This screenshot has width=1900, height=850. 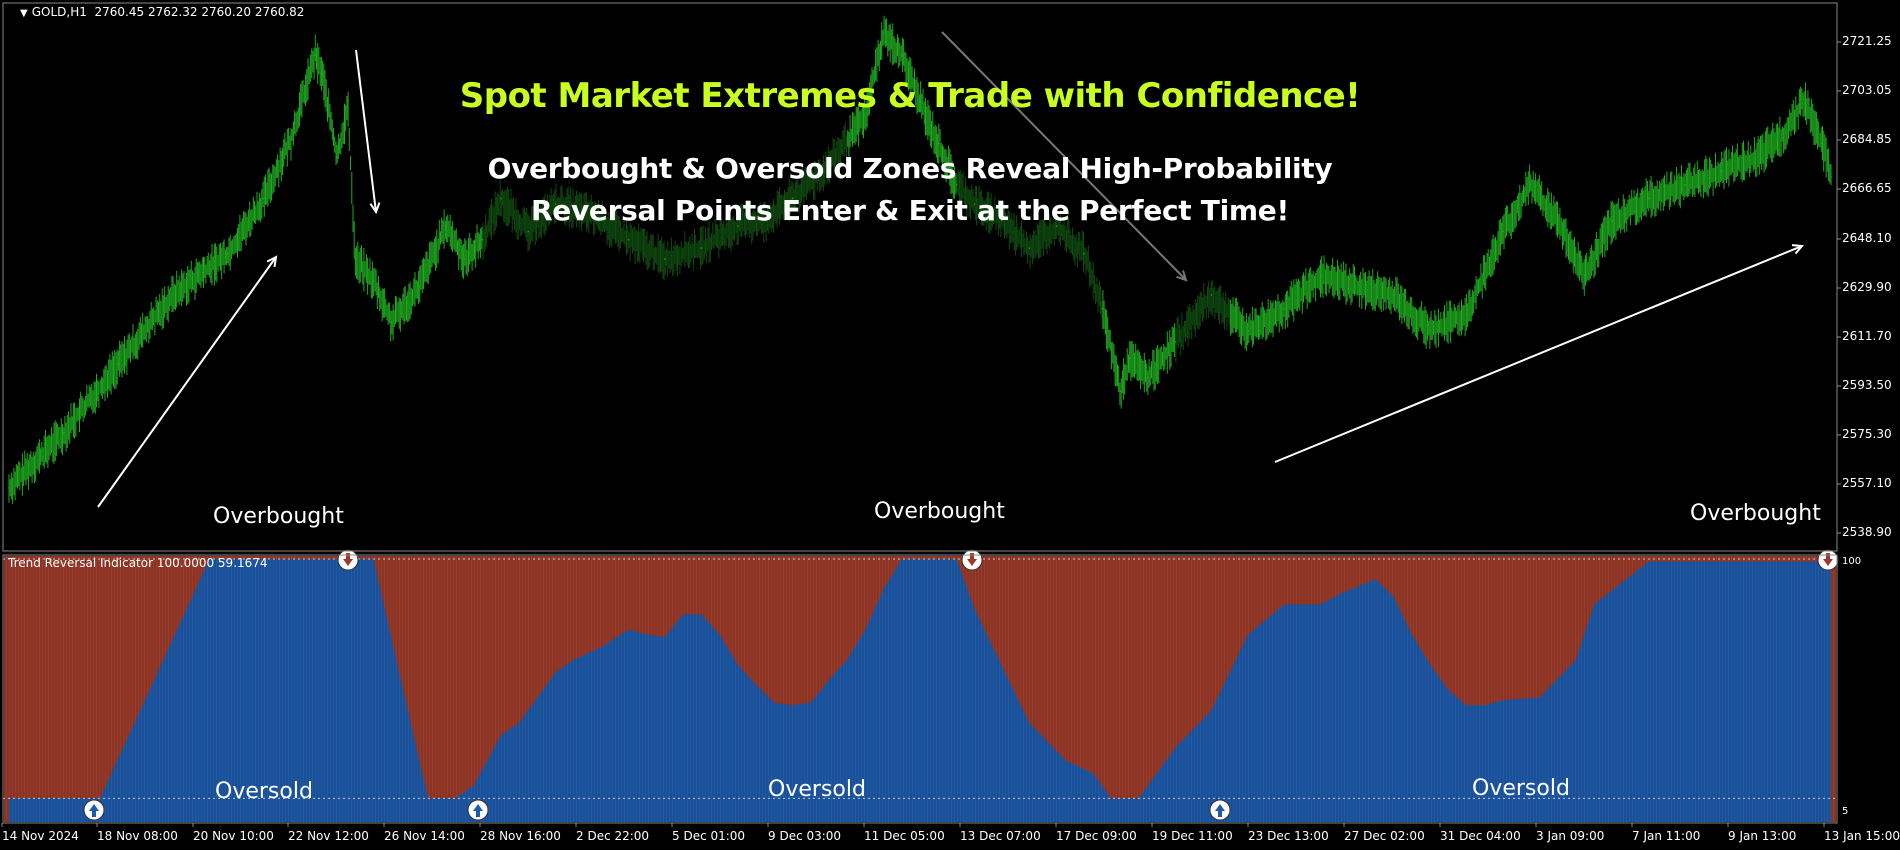 I want to click on uptrend-arrow-right, so click(x=1538, y=354).